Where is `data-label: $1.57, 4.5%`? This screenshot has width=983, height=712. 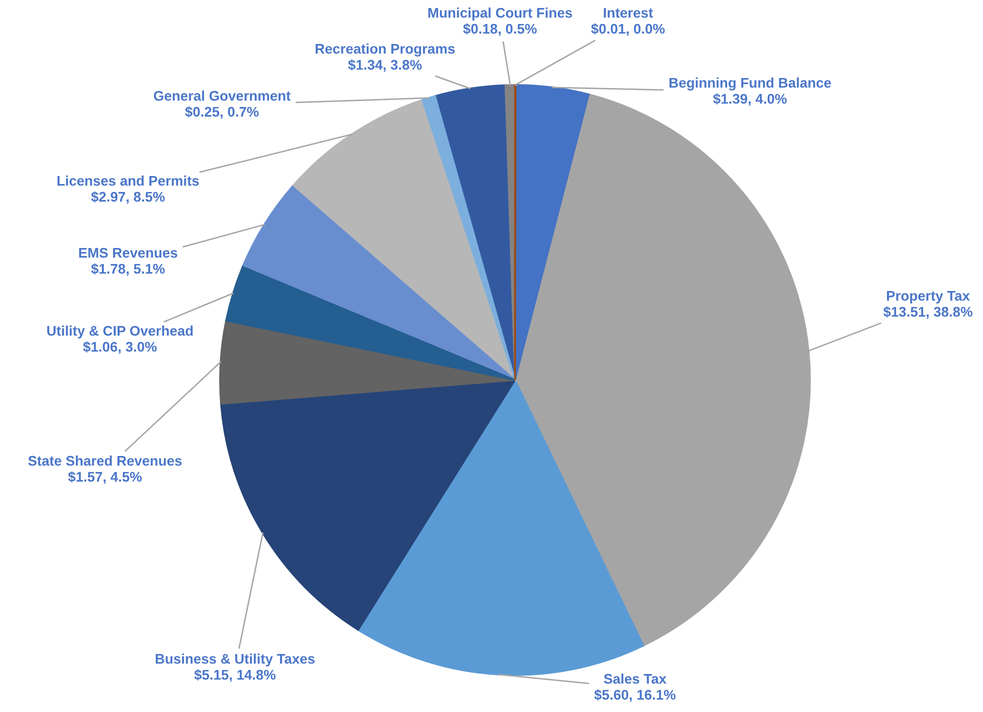
data-label: $1.57, 4.5% is located at coordinates (105, 477).